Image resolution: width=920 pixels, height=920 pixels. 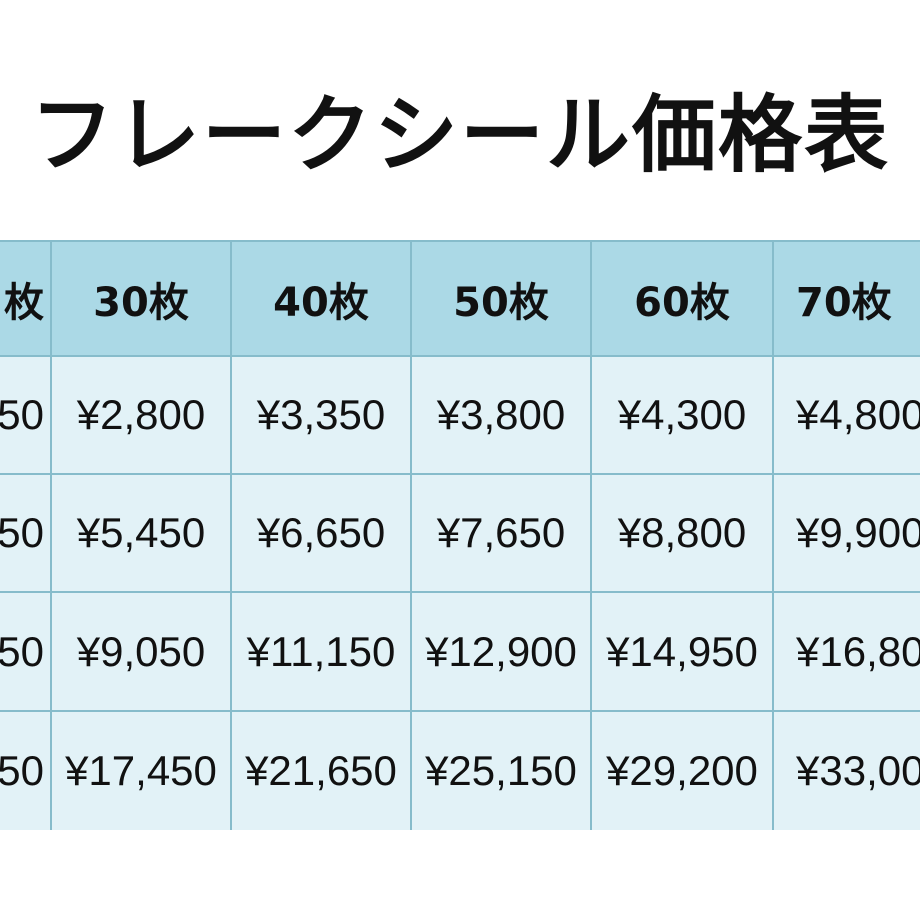 What do you see at coordinates (321, 298) in the screenshot?
I see `header-cell: 40枚` at bounding box center [321, 298].